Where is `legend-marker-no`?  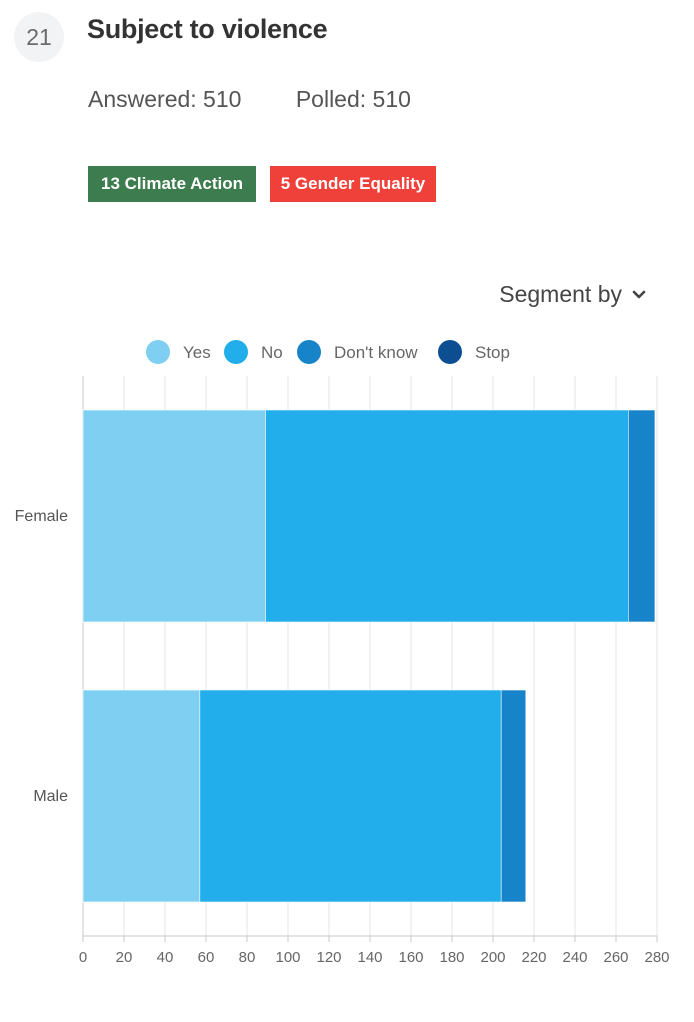 legend-marker-no is located at coordinates (236, 352).